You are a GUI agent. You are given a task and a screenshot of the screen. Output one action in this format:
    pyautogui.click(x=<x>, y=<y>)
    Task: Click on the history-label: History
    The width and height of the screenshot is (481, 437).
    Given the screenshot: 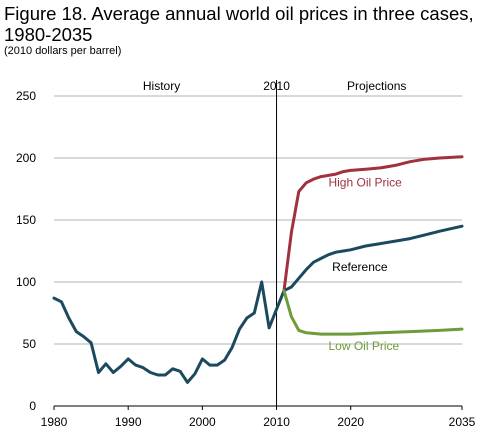 What is the action you would take?
    pyautogui.click(x=161, y=86)
    